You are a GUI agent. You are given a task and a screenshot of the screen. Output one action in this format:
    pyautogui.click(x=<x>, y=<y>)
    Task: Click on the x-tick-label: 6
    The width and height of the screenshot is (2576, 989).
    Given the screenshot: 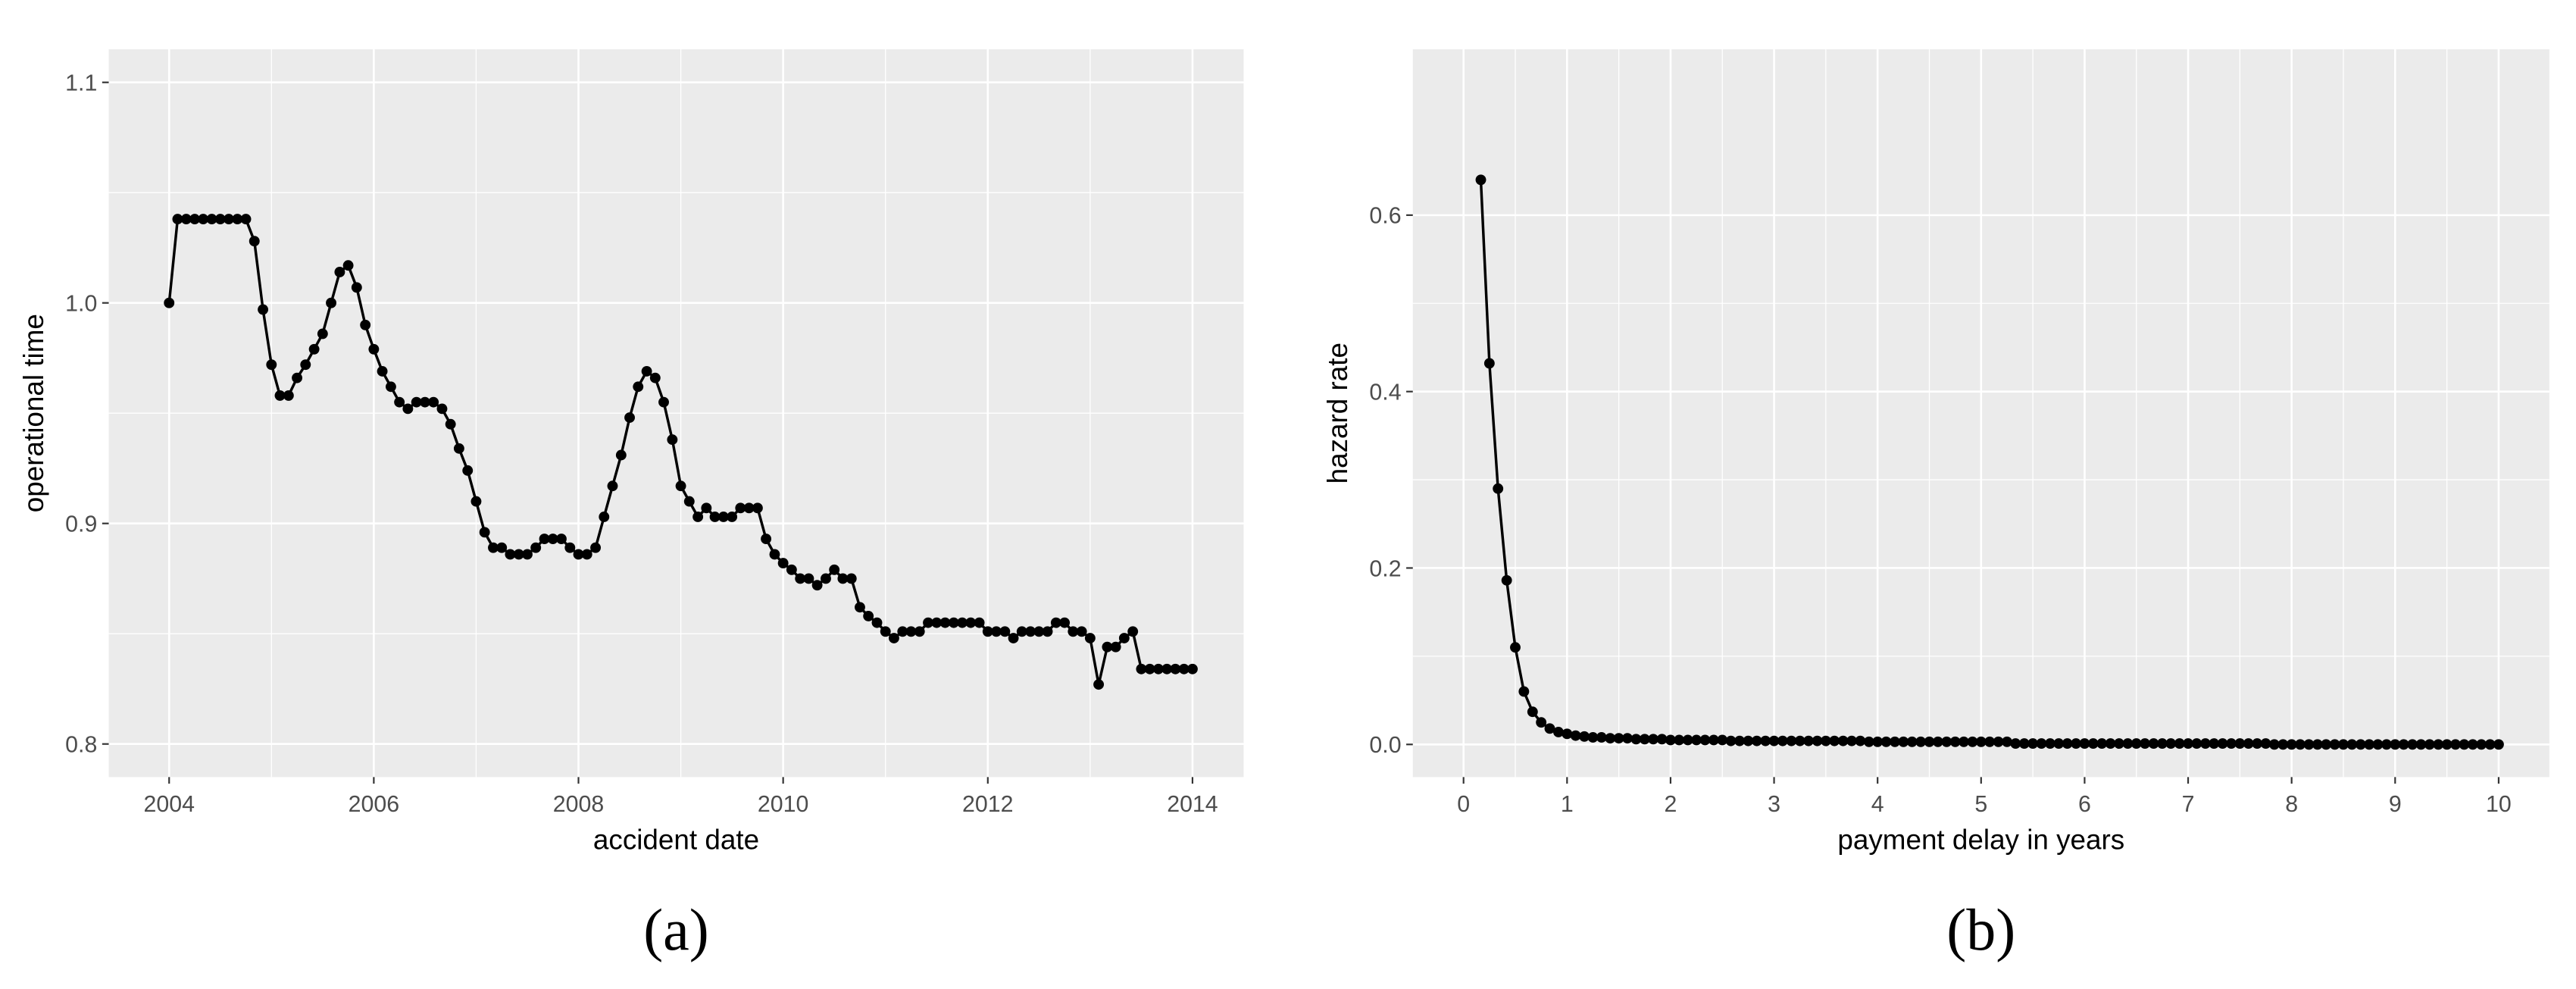 What is the action you would take?
    pyautogui.click(x=2084, y=804)
    